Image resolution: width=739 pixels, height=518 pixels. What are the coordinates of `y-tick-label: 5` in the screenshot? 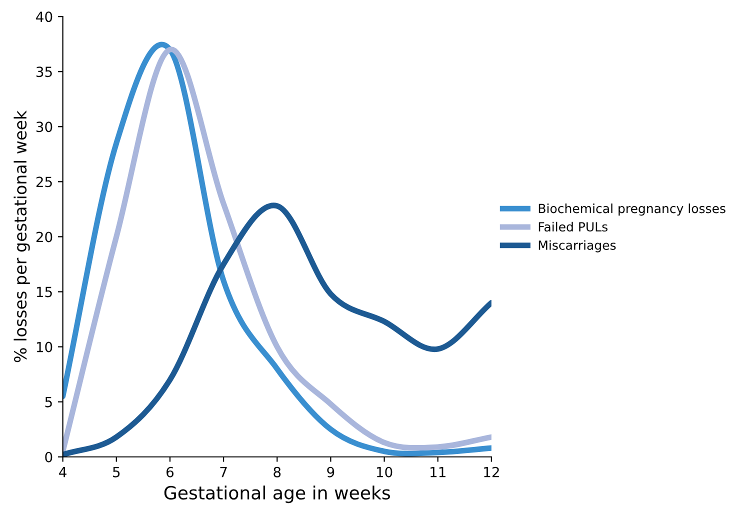 It's located at (48, 402).